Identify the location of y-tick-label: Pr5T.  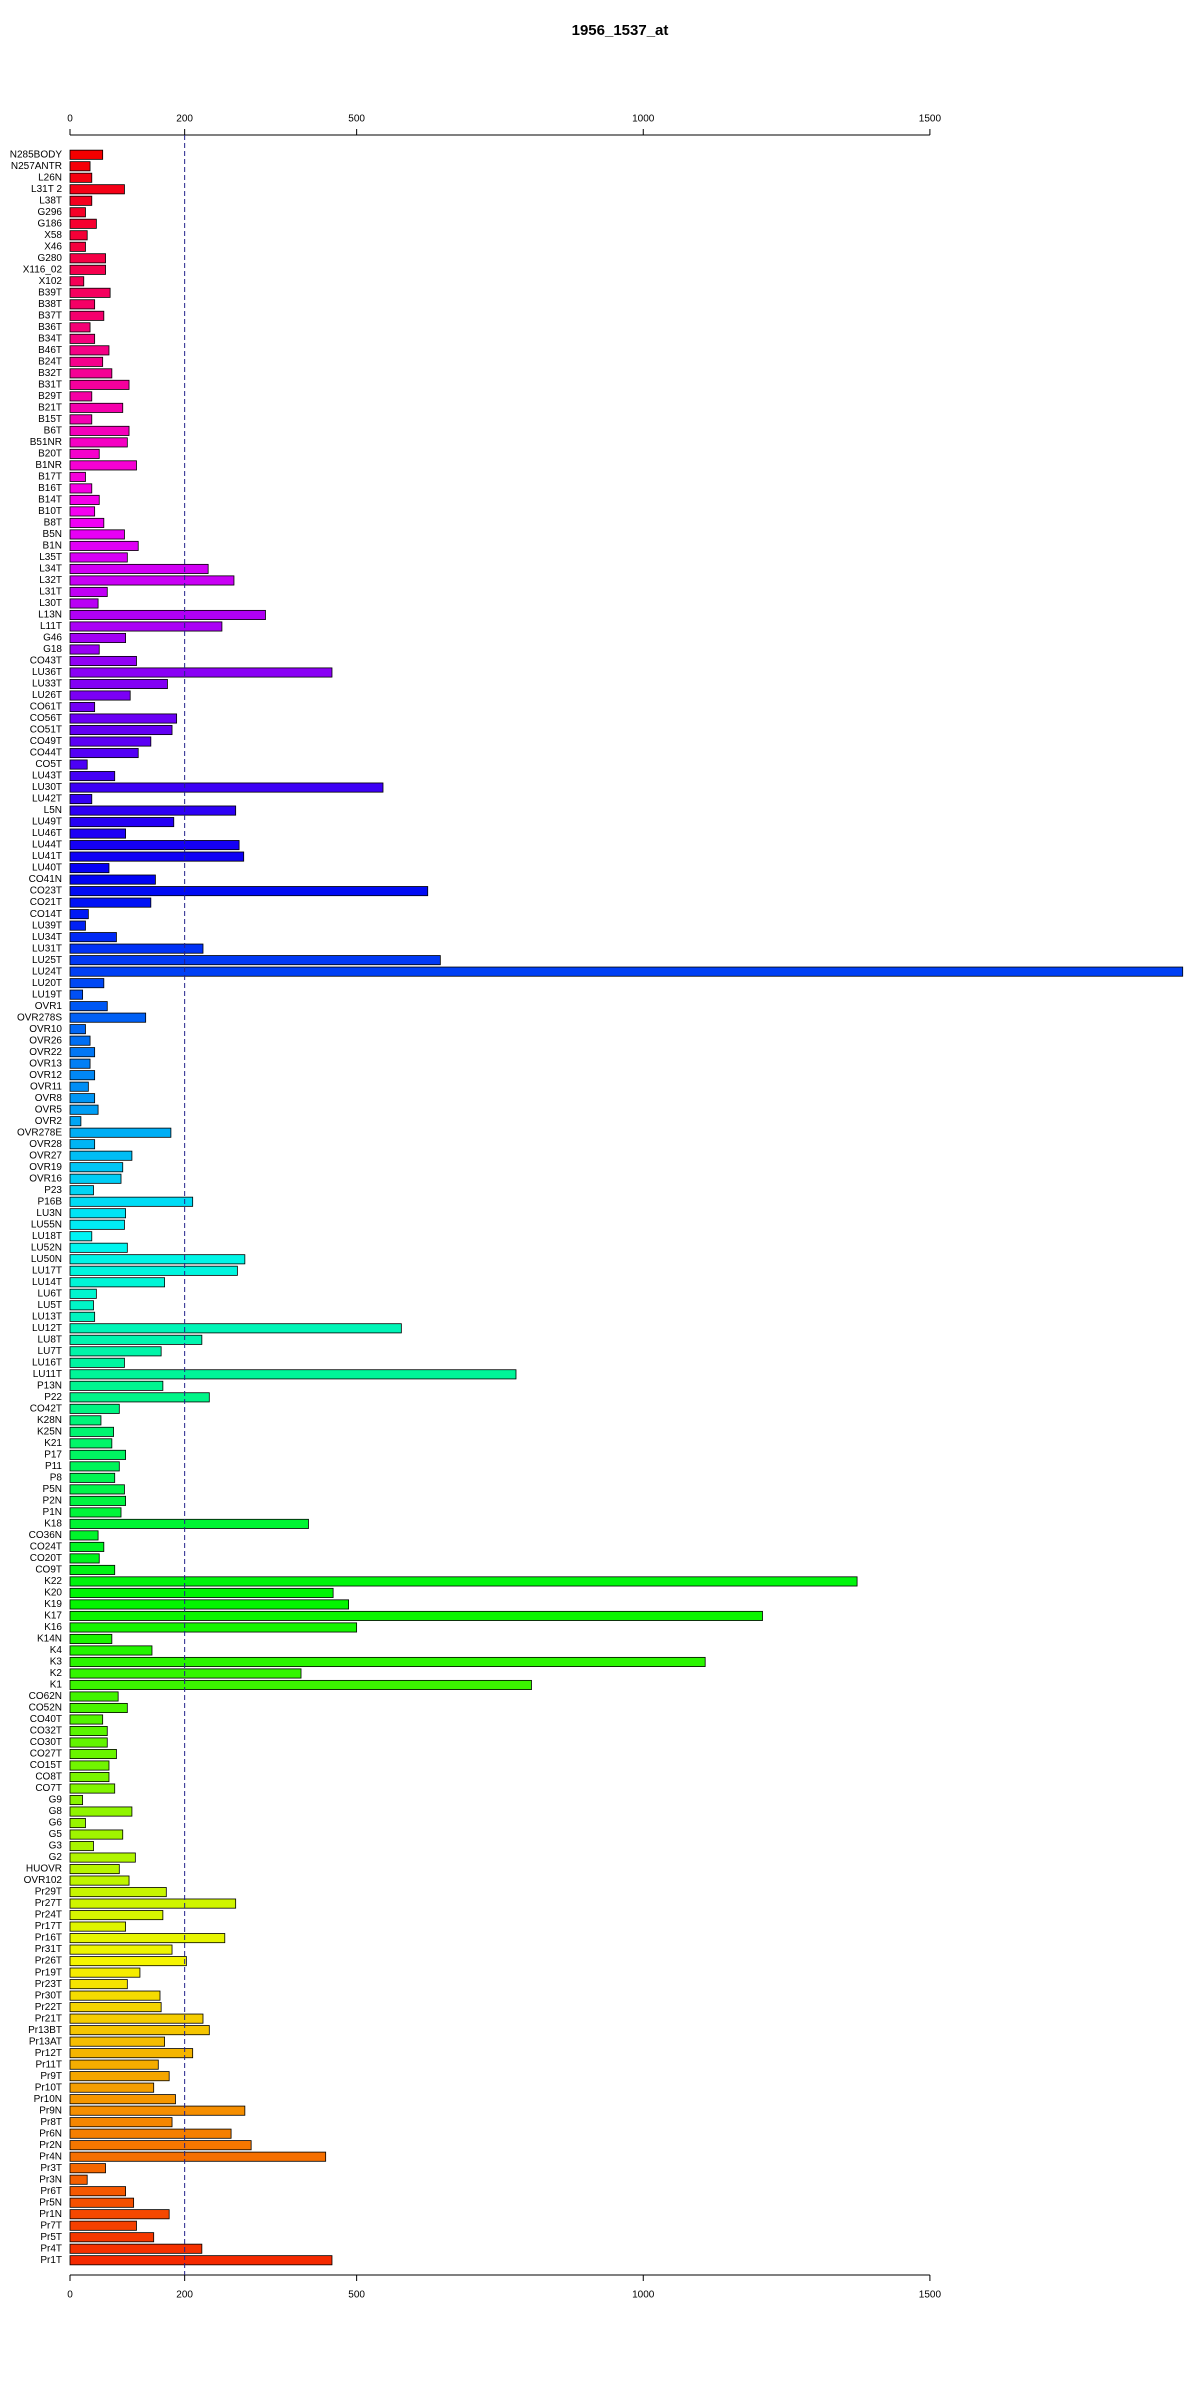
(51, 2237).